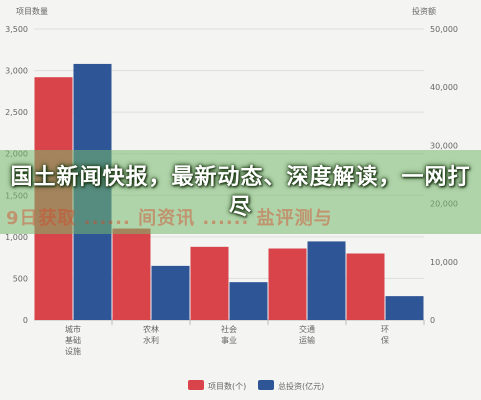 The width and height of the screenshot is (481, 400). Describe the element at coordinates (444, 262) in the screenshot. I see `y-right-tick-label: 10,000` at that location.